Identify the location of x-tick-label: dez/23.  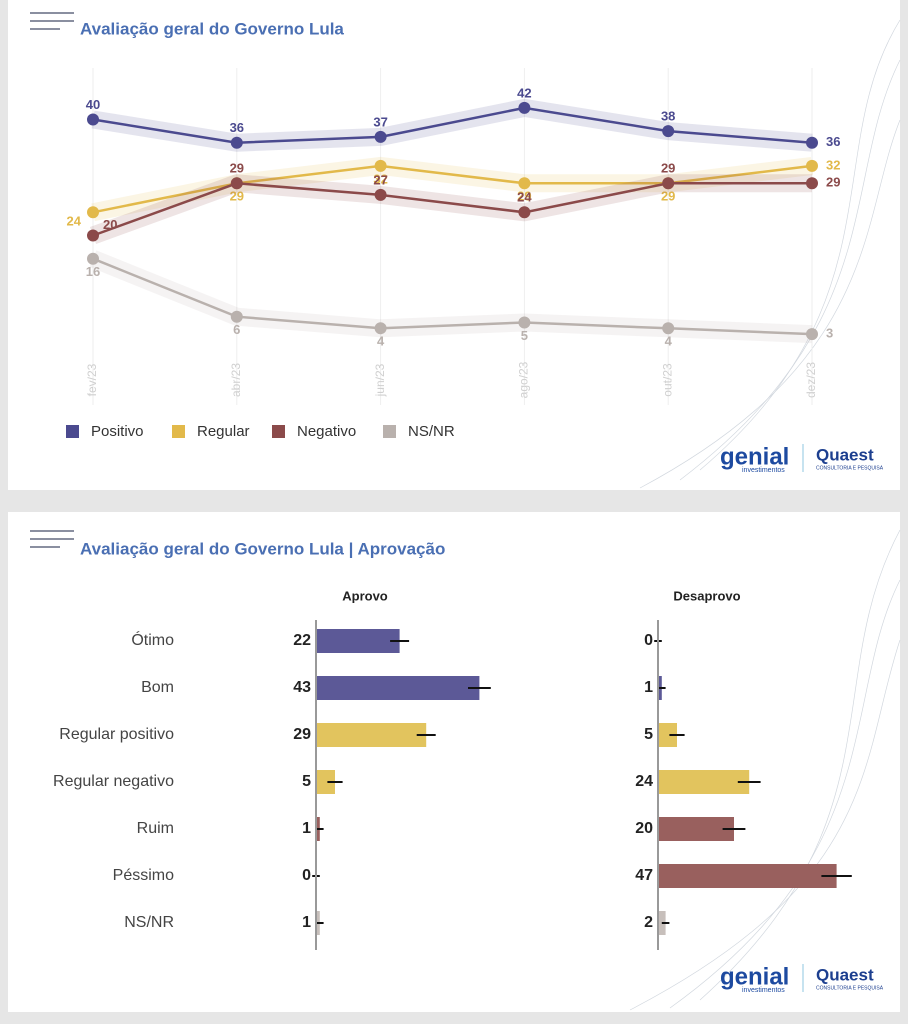
(811, 380).